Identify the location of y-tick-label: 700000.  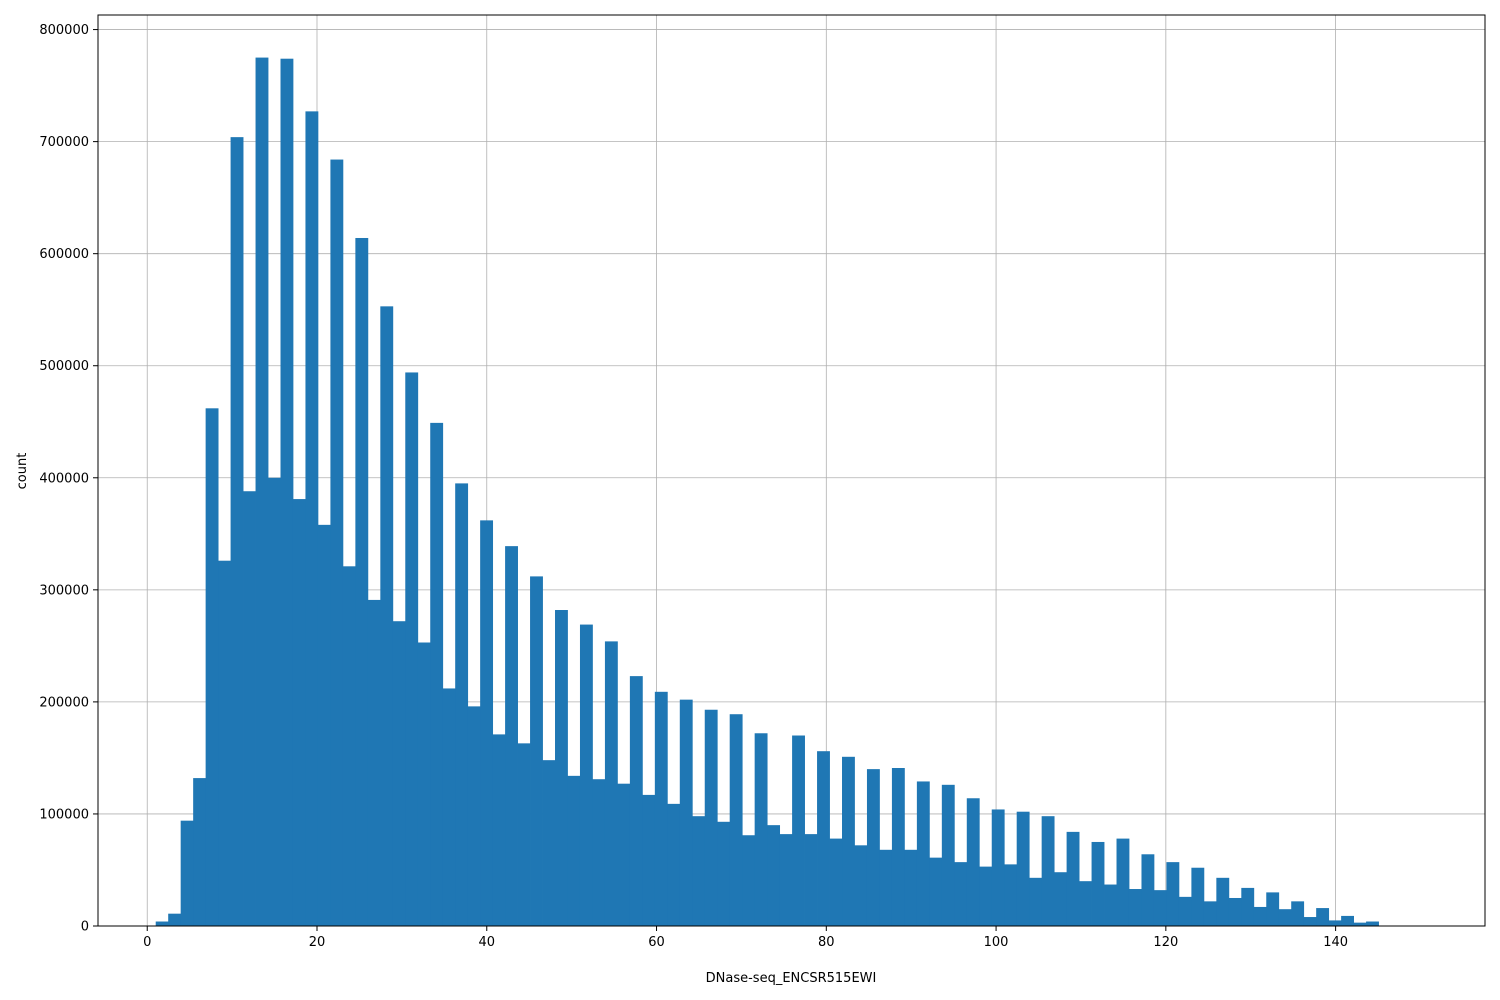
(64, 142).